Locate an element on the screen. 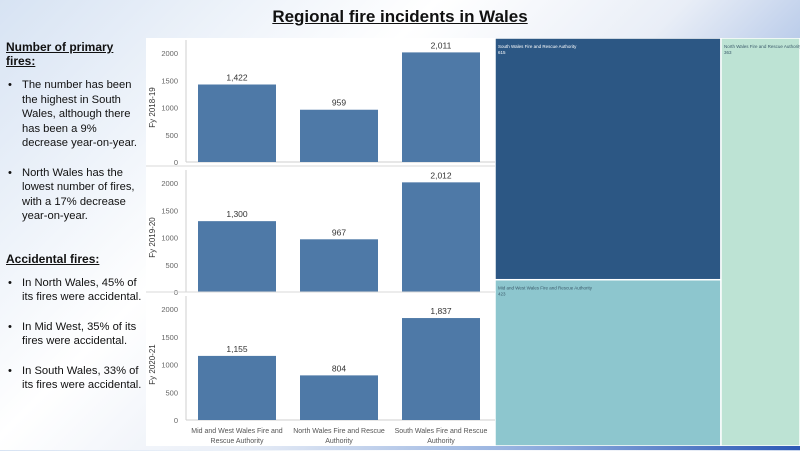 The height and width of the screenshot is (451, 800). bar-value-label: 959 is located at coordinates (339, 103).